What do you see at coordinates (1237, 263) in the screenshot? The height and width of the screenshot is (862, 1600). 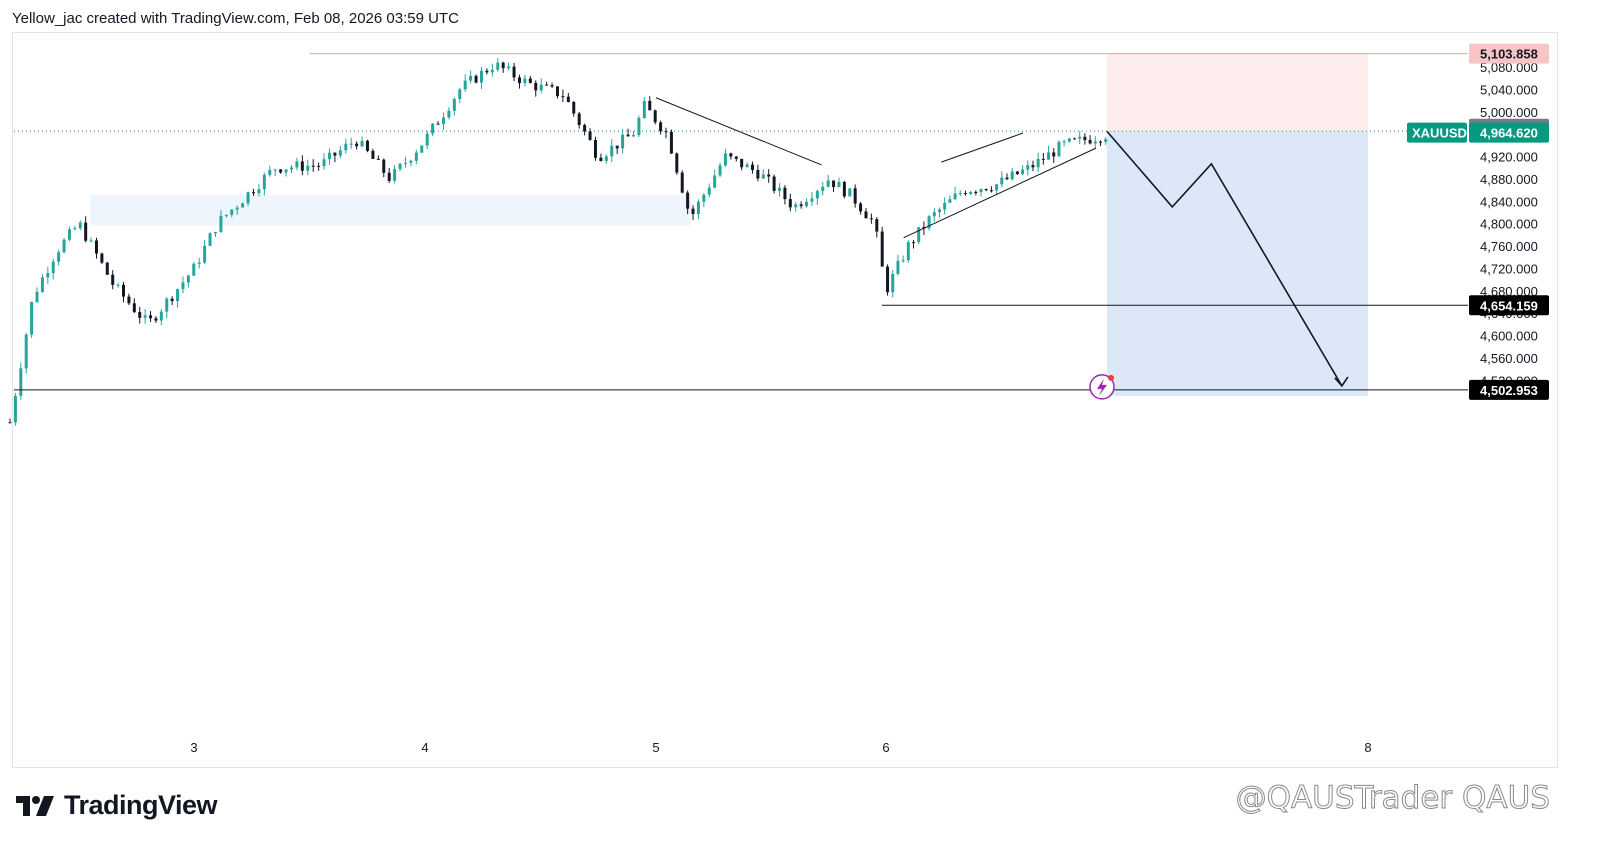 I see `take-profit-zone` at bounding box center [1237, 263].